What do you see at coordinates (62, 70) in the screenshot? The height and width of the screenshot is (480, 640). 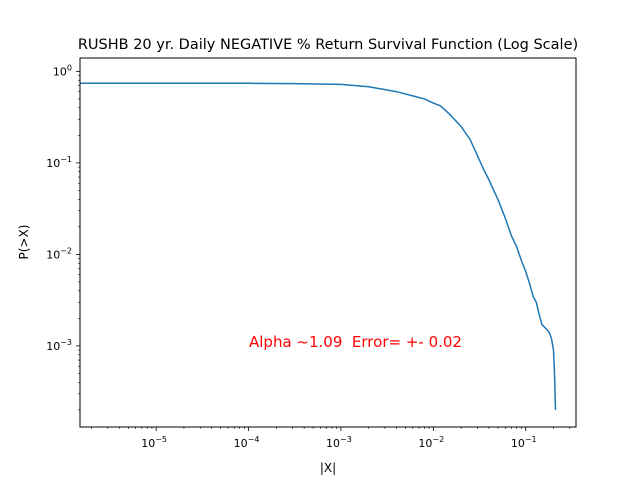 I see `y-tick-label: 10⁰` at bounding box center [62, 70].